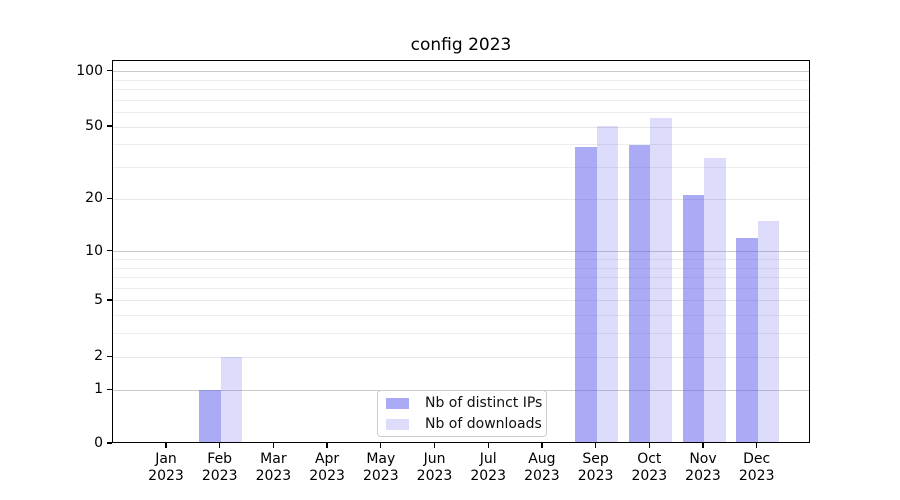 Image resolution: width=900 pixels, height=500 pixels. What do you see at coordinates (595, 445) in the screenshot?
I see `x-tick-mark-sep` at bounding box center [595, 445].